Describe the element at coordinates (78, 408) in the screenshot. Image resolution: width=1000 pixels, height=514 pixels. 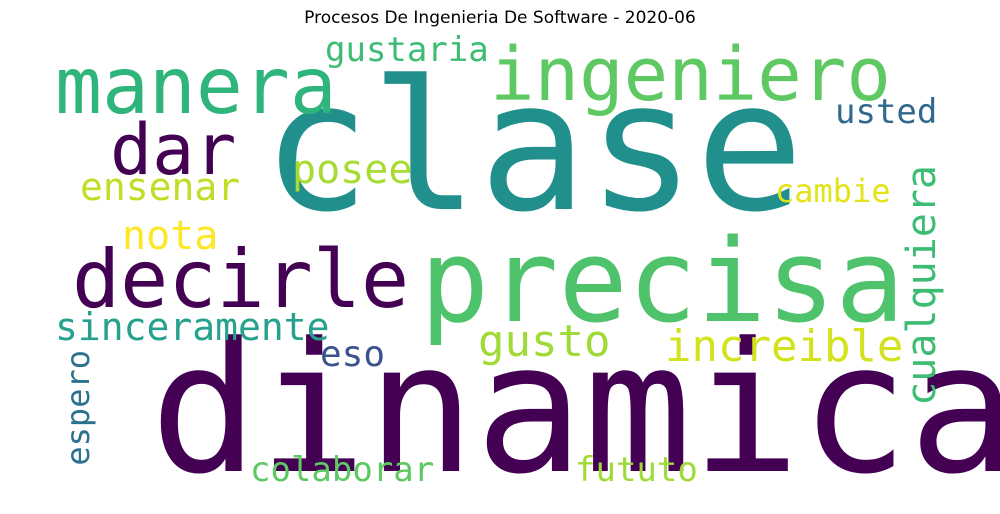
I see `word-espero: espero` at that location.